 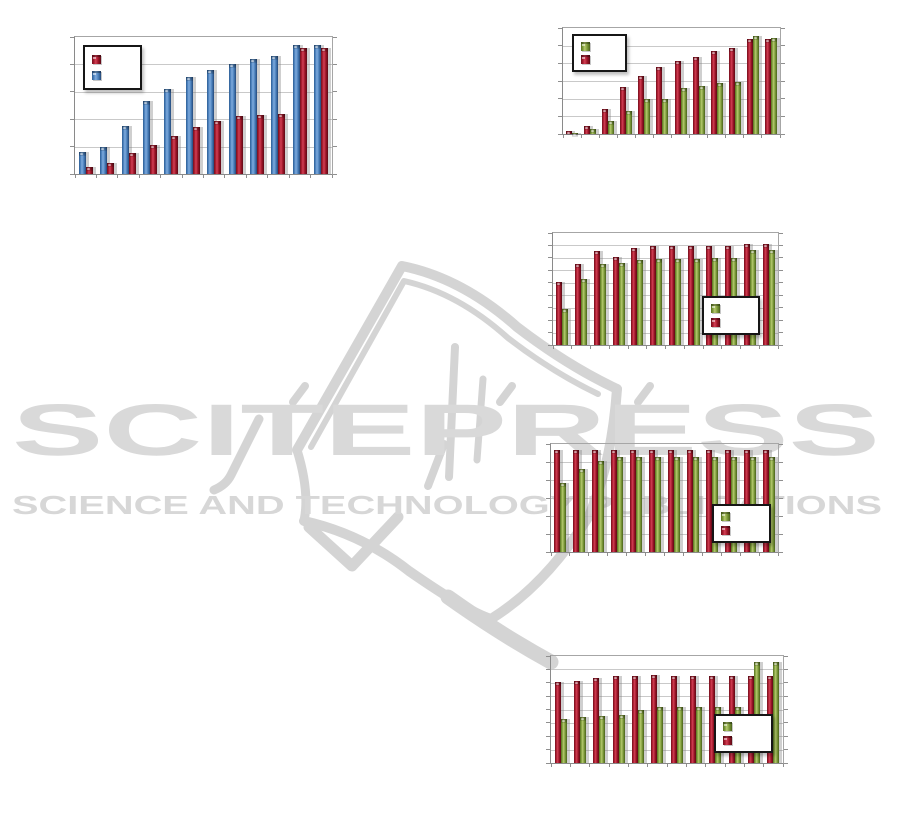 I want to click on figure-bar-chart-center-right, so click(x=664, y=499).